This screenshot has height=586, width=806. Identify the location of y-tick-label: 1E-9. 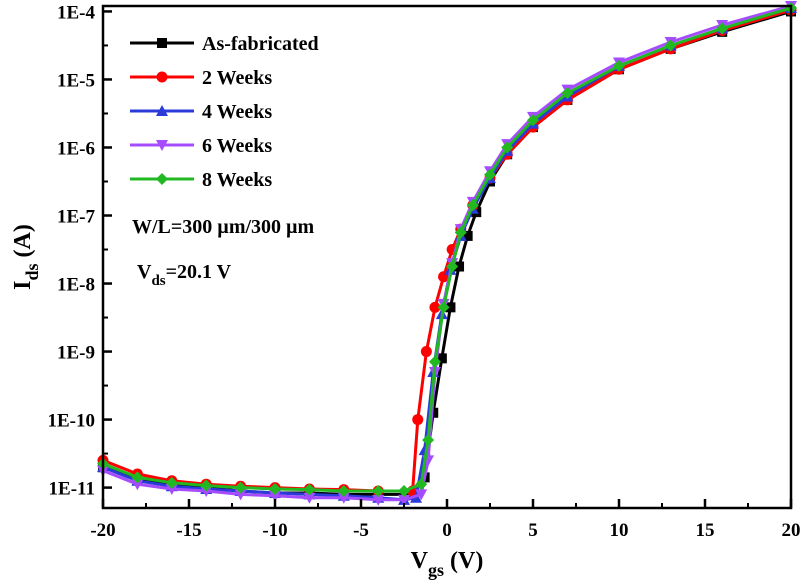
(76, 353).